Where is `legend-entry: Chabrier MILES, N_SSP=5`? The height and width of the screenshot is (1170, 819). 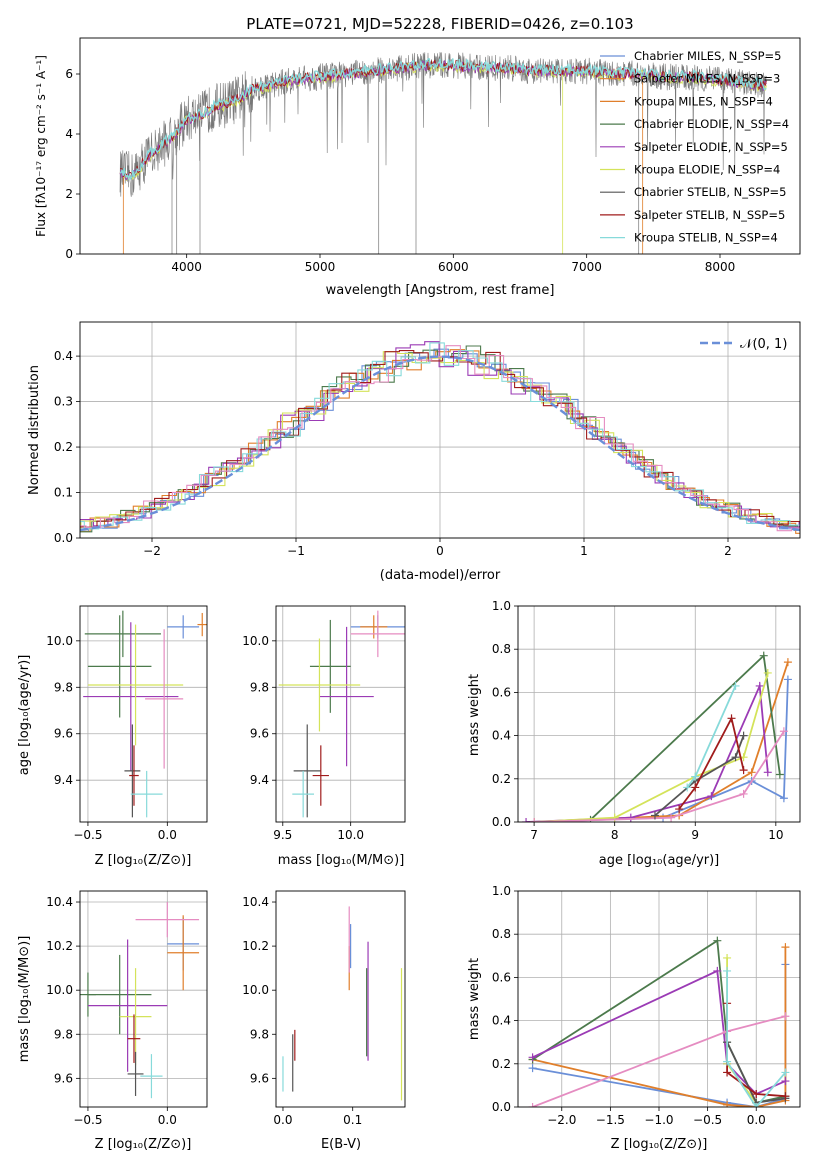
legend-entry: Chabrier MILES, N_SSP=5 is located at coordinates (707, 56).